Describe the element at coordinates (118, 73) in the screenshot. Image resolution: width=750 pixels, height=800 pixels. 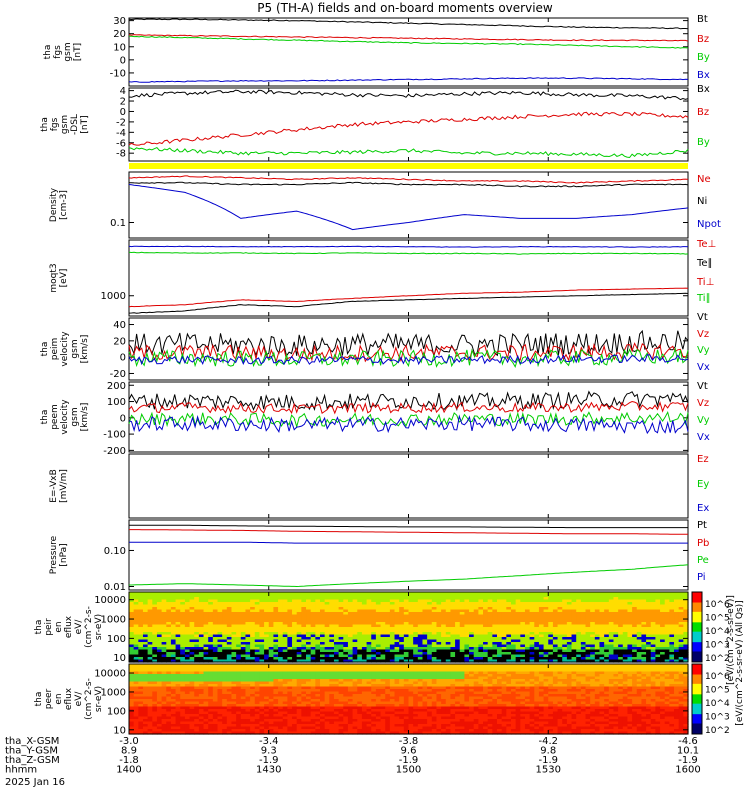
I see `y-tick-label: -10` at that location.